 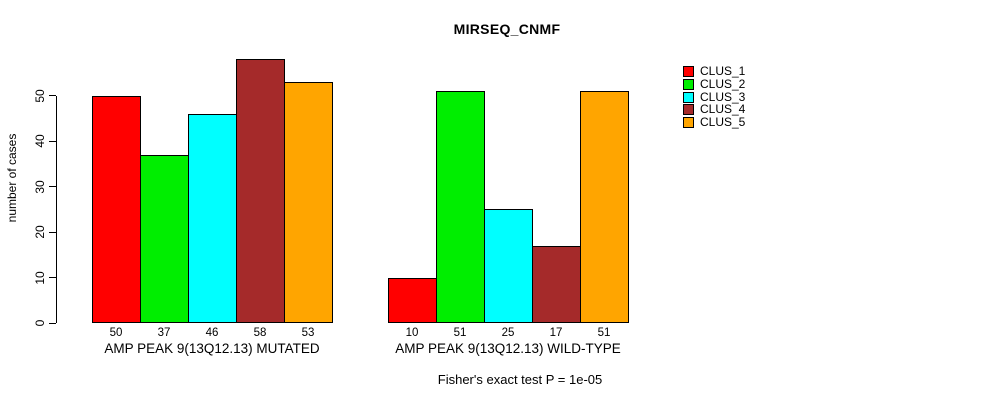 I want to click on legend-label-clus_2: CLUS_2, so click(x=723, y=83).